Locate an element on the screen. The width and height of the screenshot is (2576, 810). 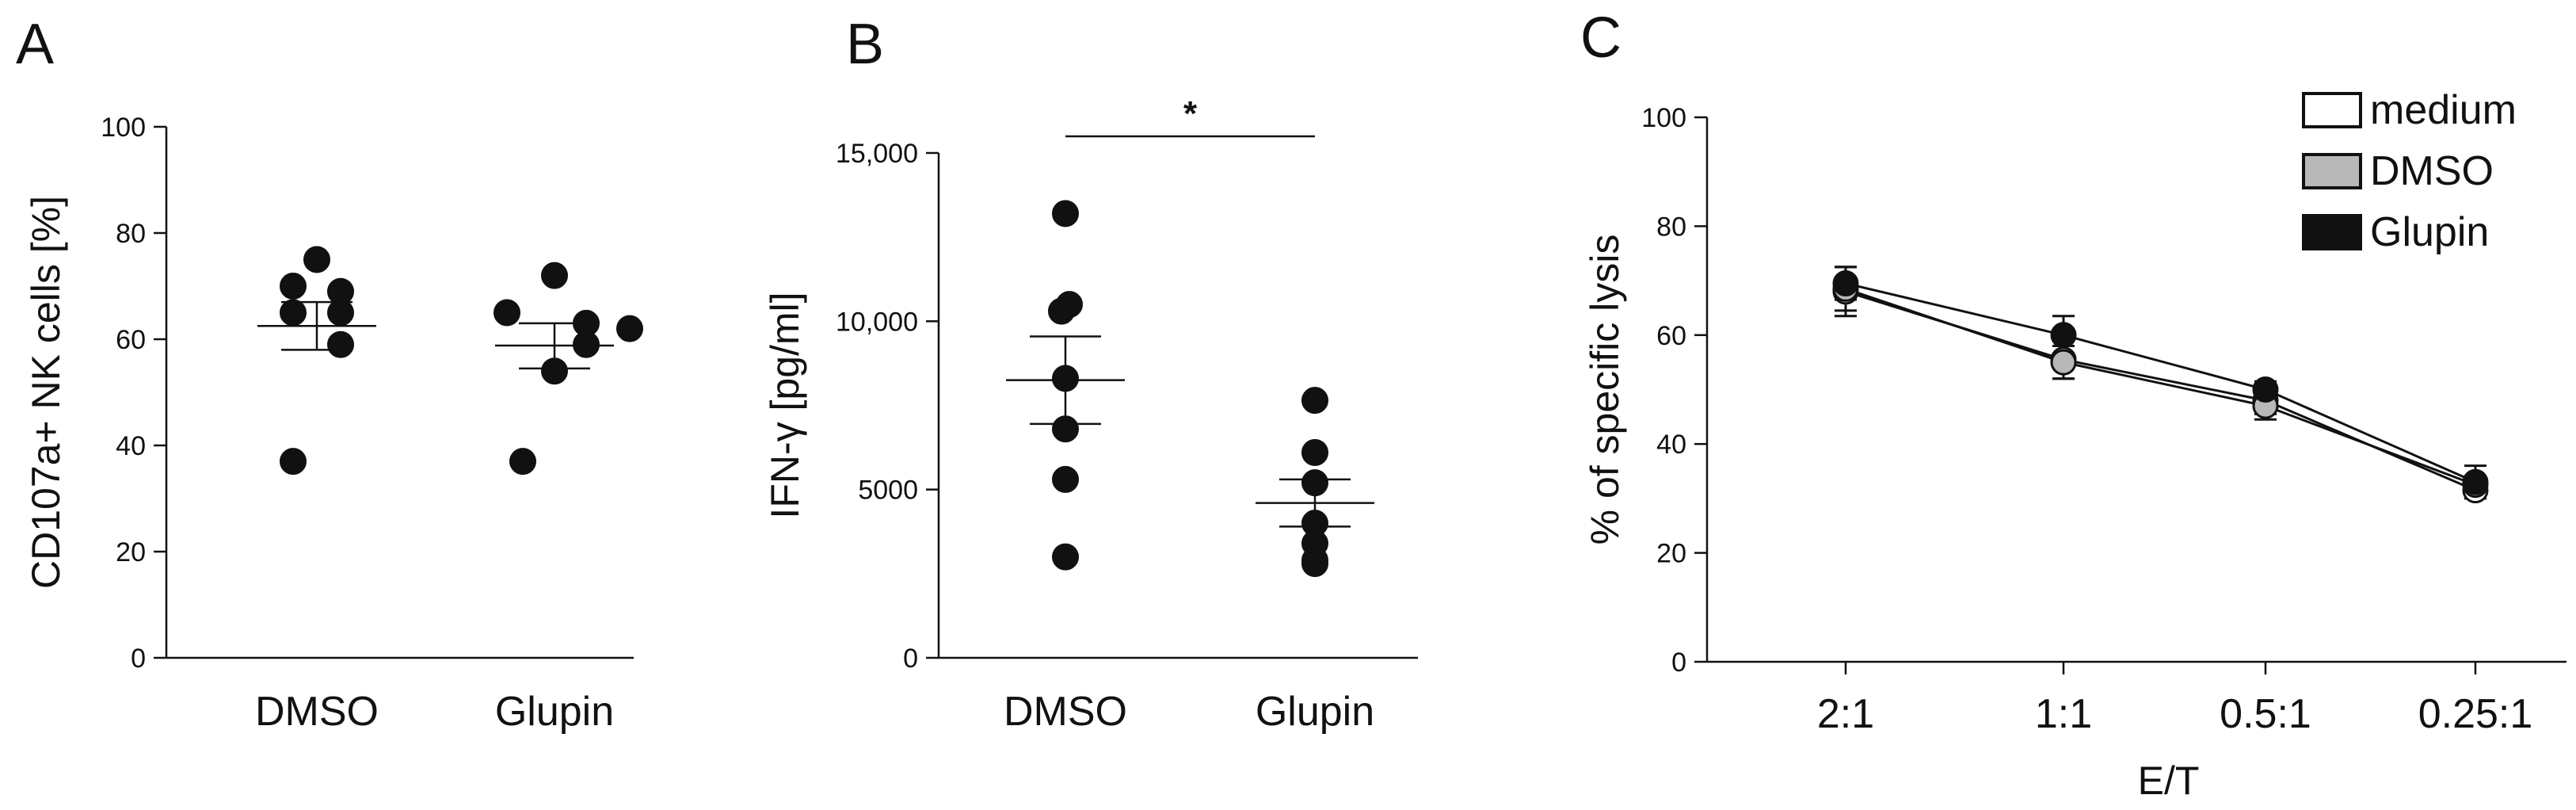
x-axis-title: E/T is located at coordinates (2169, 780).